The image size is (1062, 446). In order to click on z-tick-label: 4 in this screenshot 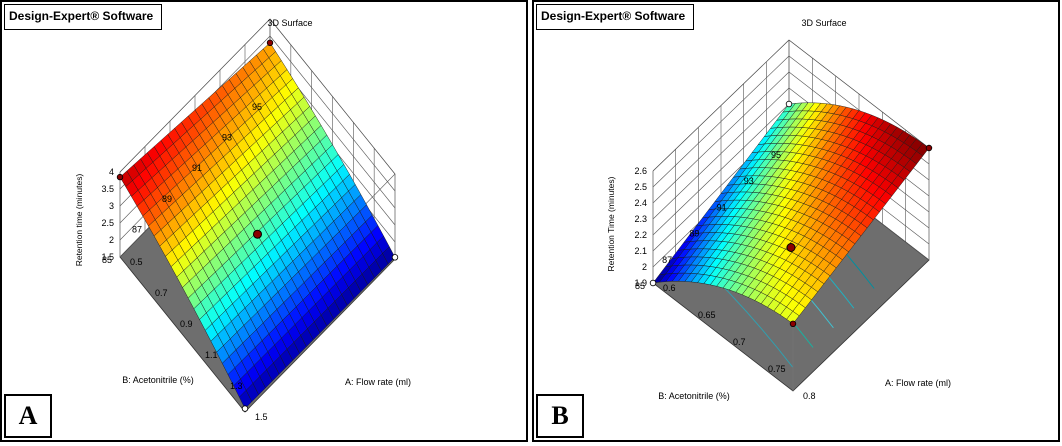, I will do `click(111, 172)`.